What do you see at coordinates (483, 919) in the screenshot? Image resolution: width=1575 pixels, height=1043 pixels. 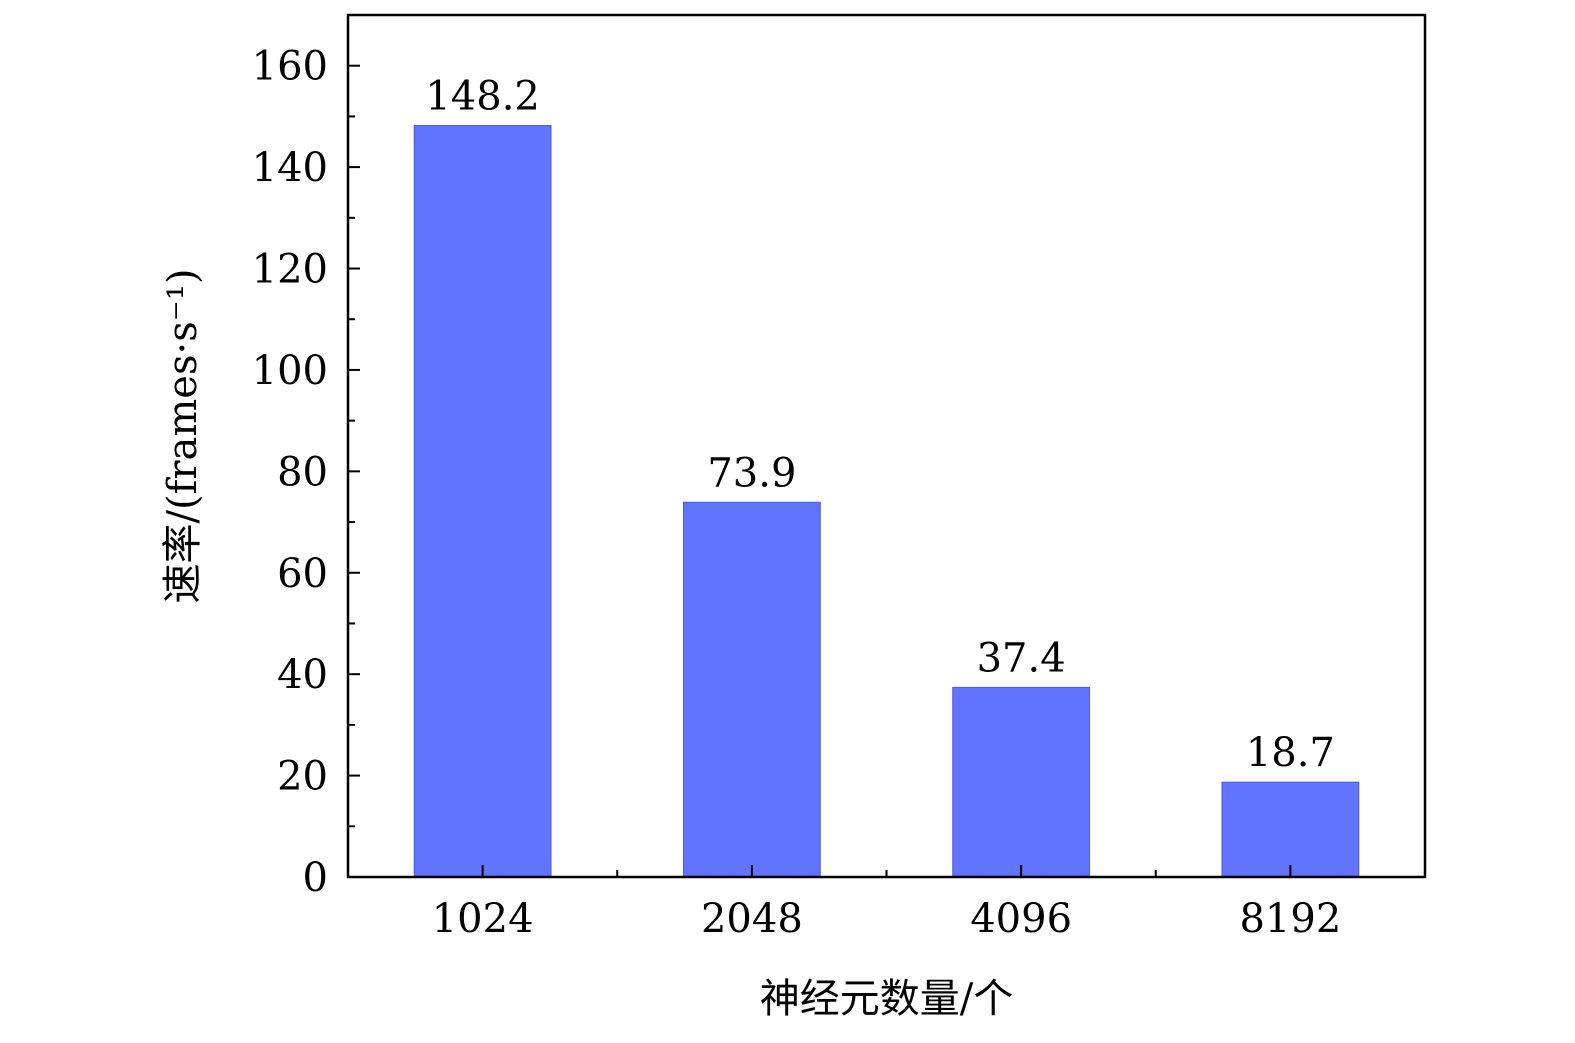 I see `x-tick-label: 1024` at bounding box center [483, 919].